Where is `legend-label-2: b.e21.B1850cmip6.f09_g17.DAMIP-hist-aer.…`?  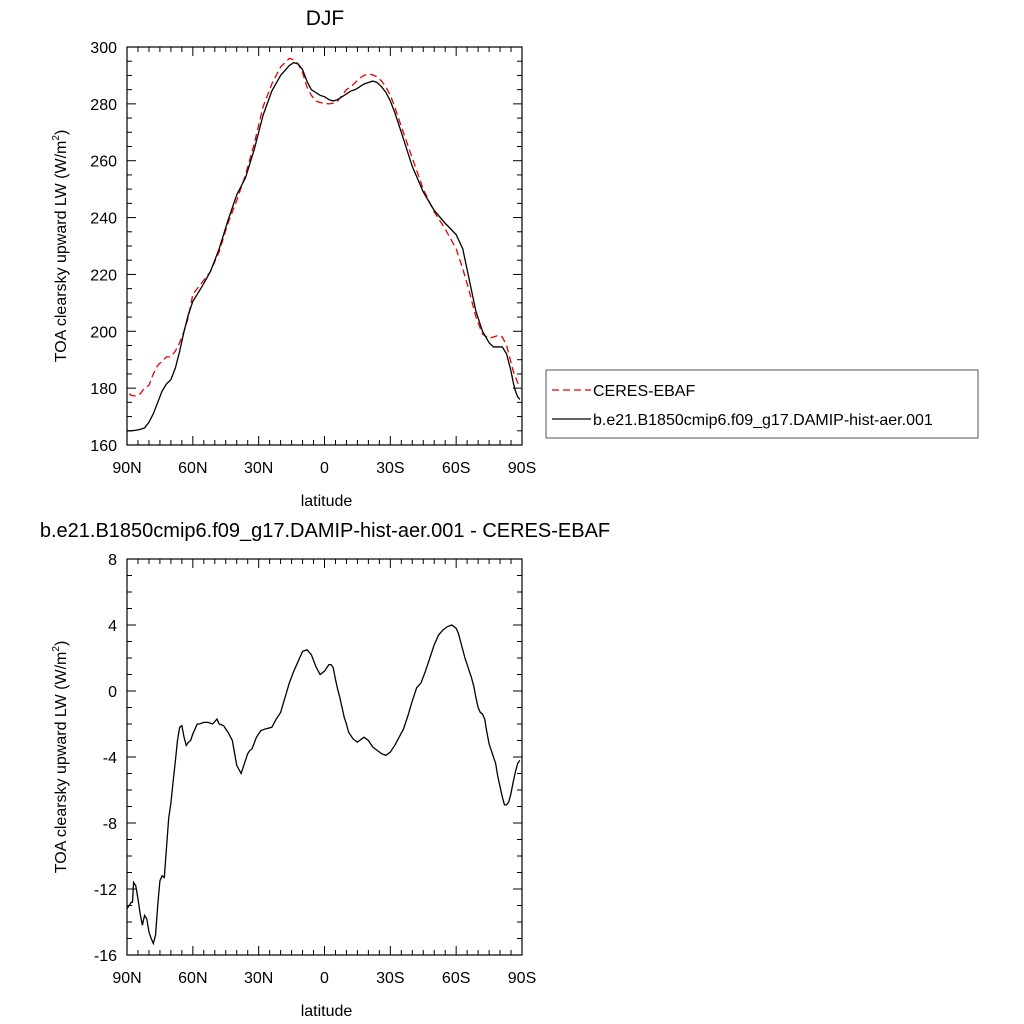
legend-label-2: b.e21.B1850cmip6.f09_g17.DAMIP-hist-aer.… is located at coordinates (763, 420).